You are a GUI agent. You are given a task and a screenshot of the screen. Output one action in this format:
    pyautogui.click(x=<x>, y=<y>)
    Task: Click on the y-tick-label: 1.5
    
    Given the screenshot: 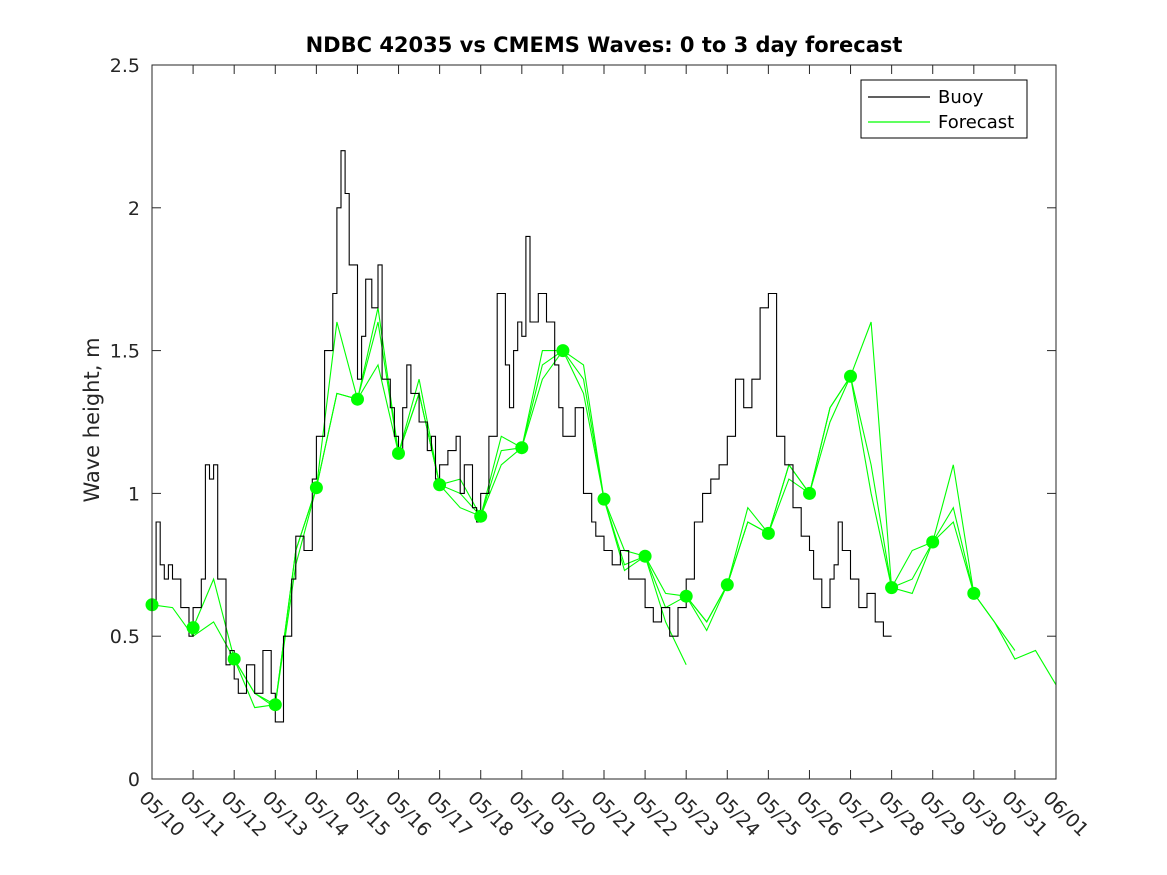 What is the action you would take?
    pyautogui.click(x=125, y=352)
    